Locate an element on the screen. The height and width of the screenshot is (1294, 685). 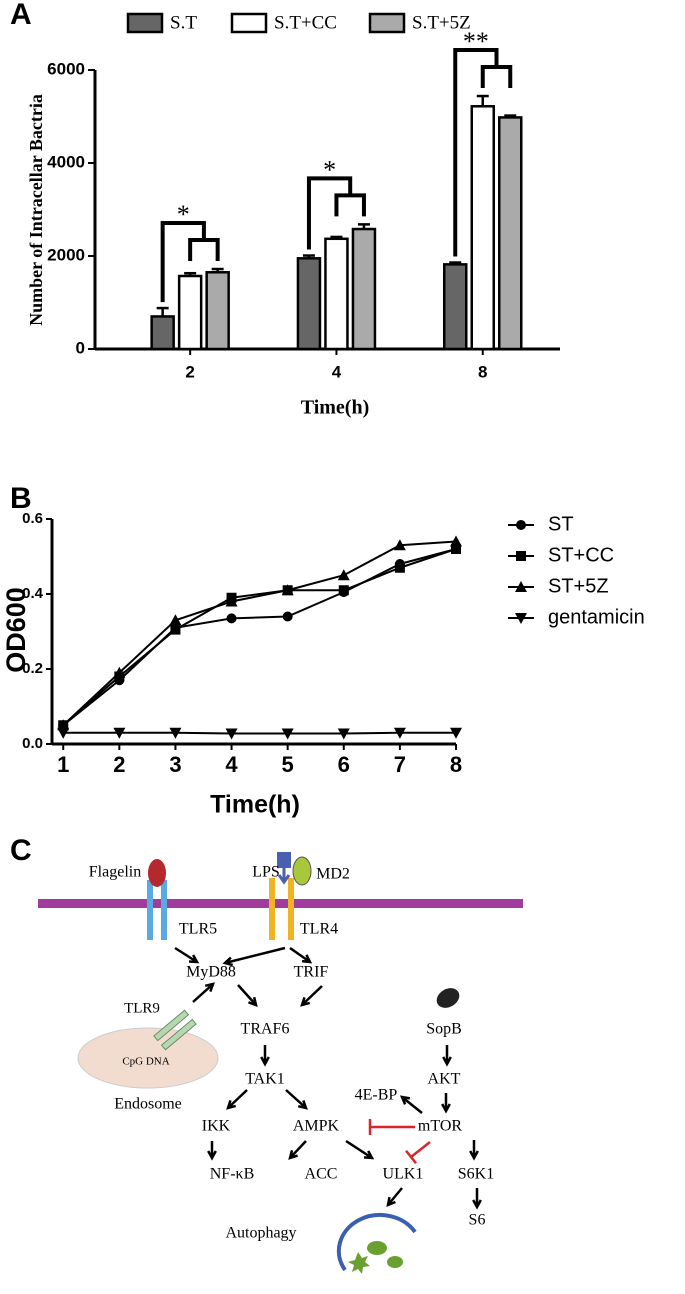
y-tick-label: 0.4 is located at coordinates (33, 593).